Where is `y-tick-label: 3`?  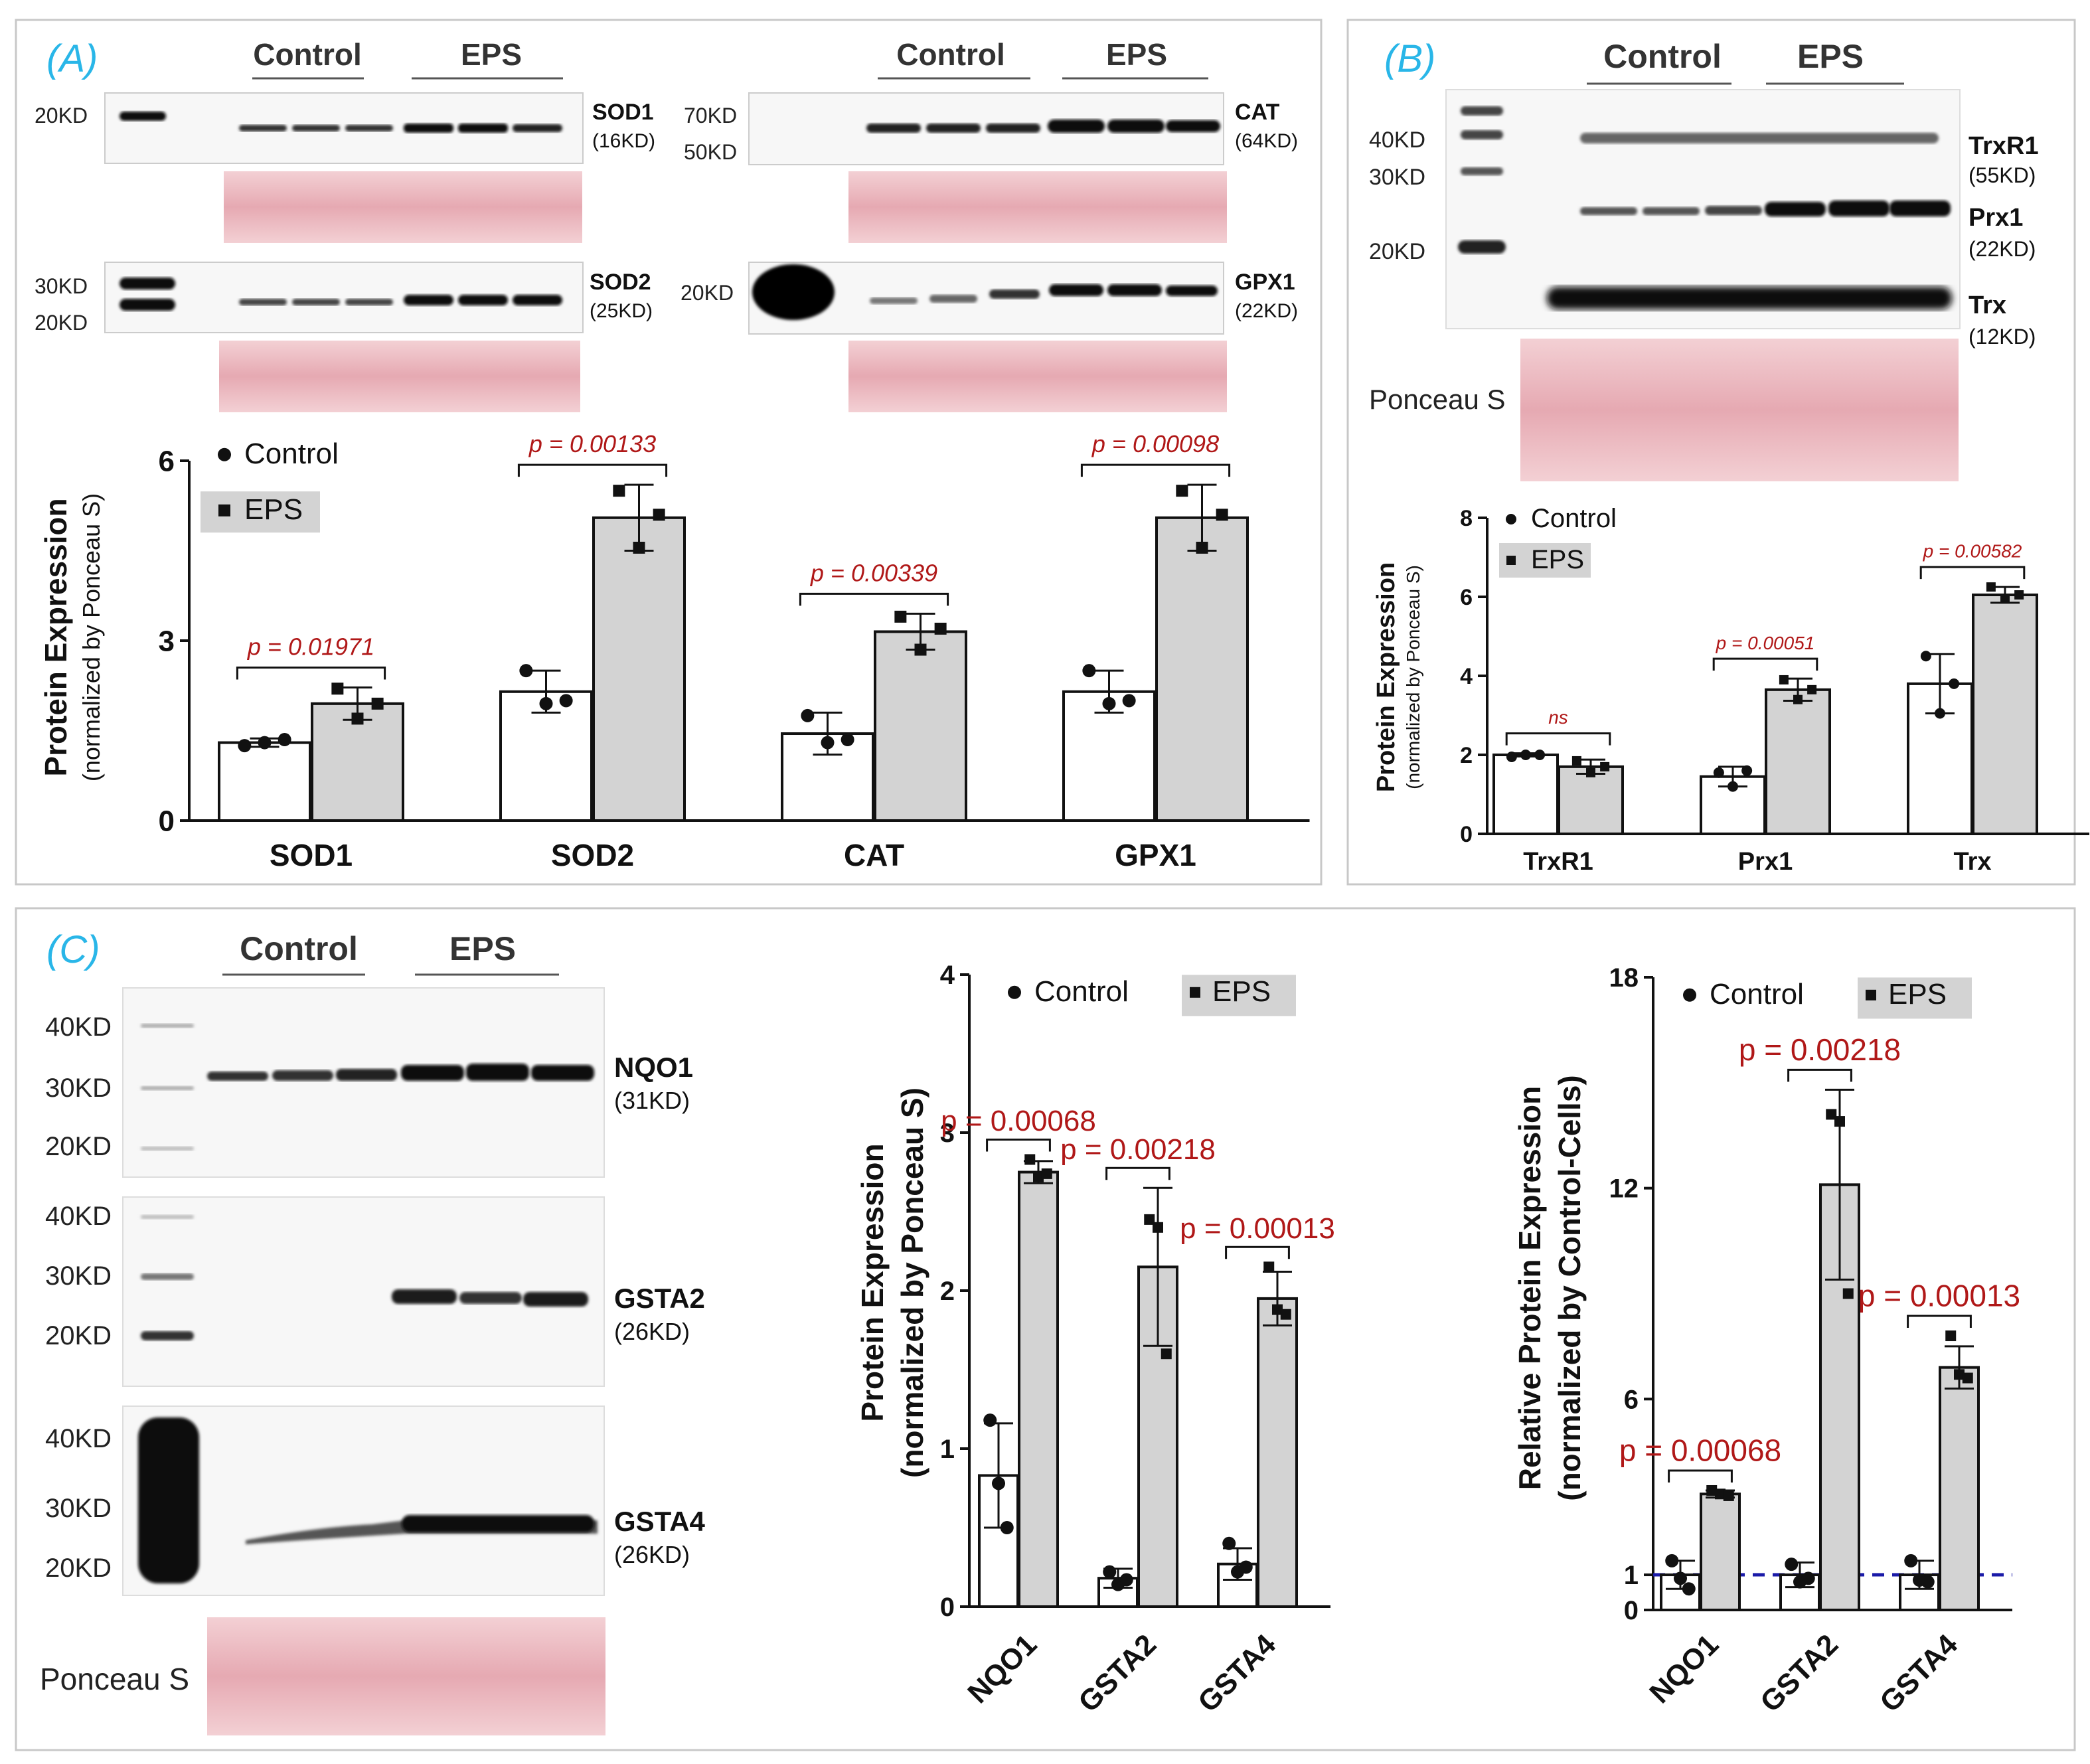 y-tick-label: 3 is located at coordinates (947, 1133).